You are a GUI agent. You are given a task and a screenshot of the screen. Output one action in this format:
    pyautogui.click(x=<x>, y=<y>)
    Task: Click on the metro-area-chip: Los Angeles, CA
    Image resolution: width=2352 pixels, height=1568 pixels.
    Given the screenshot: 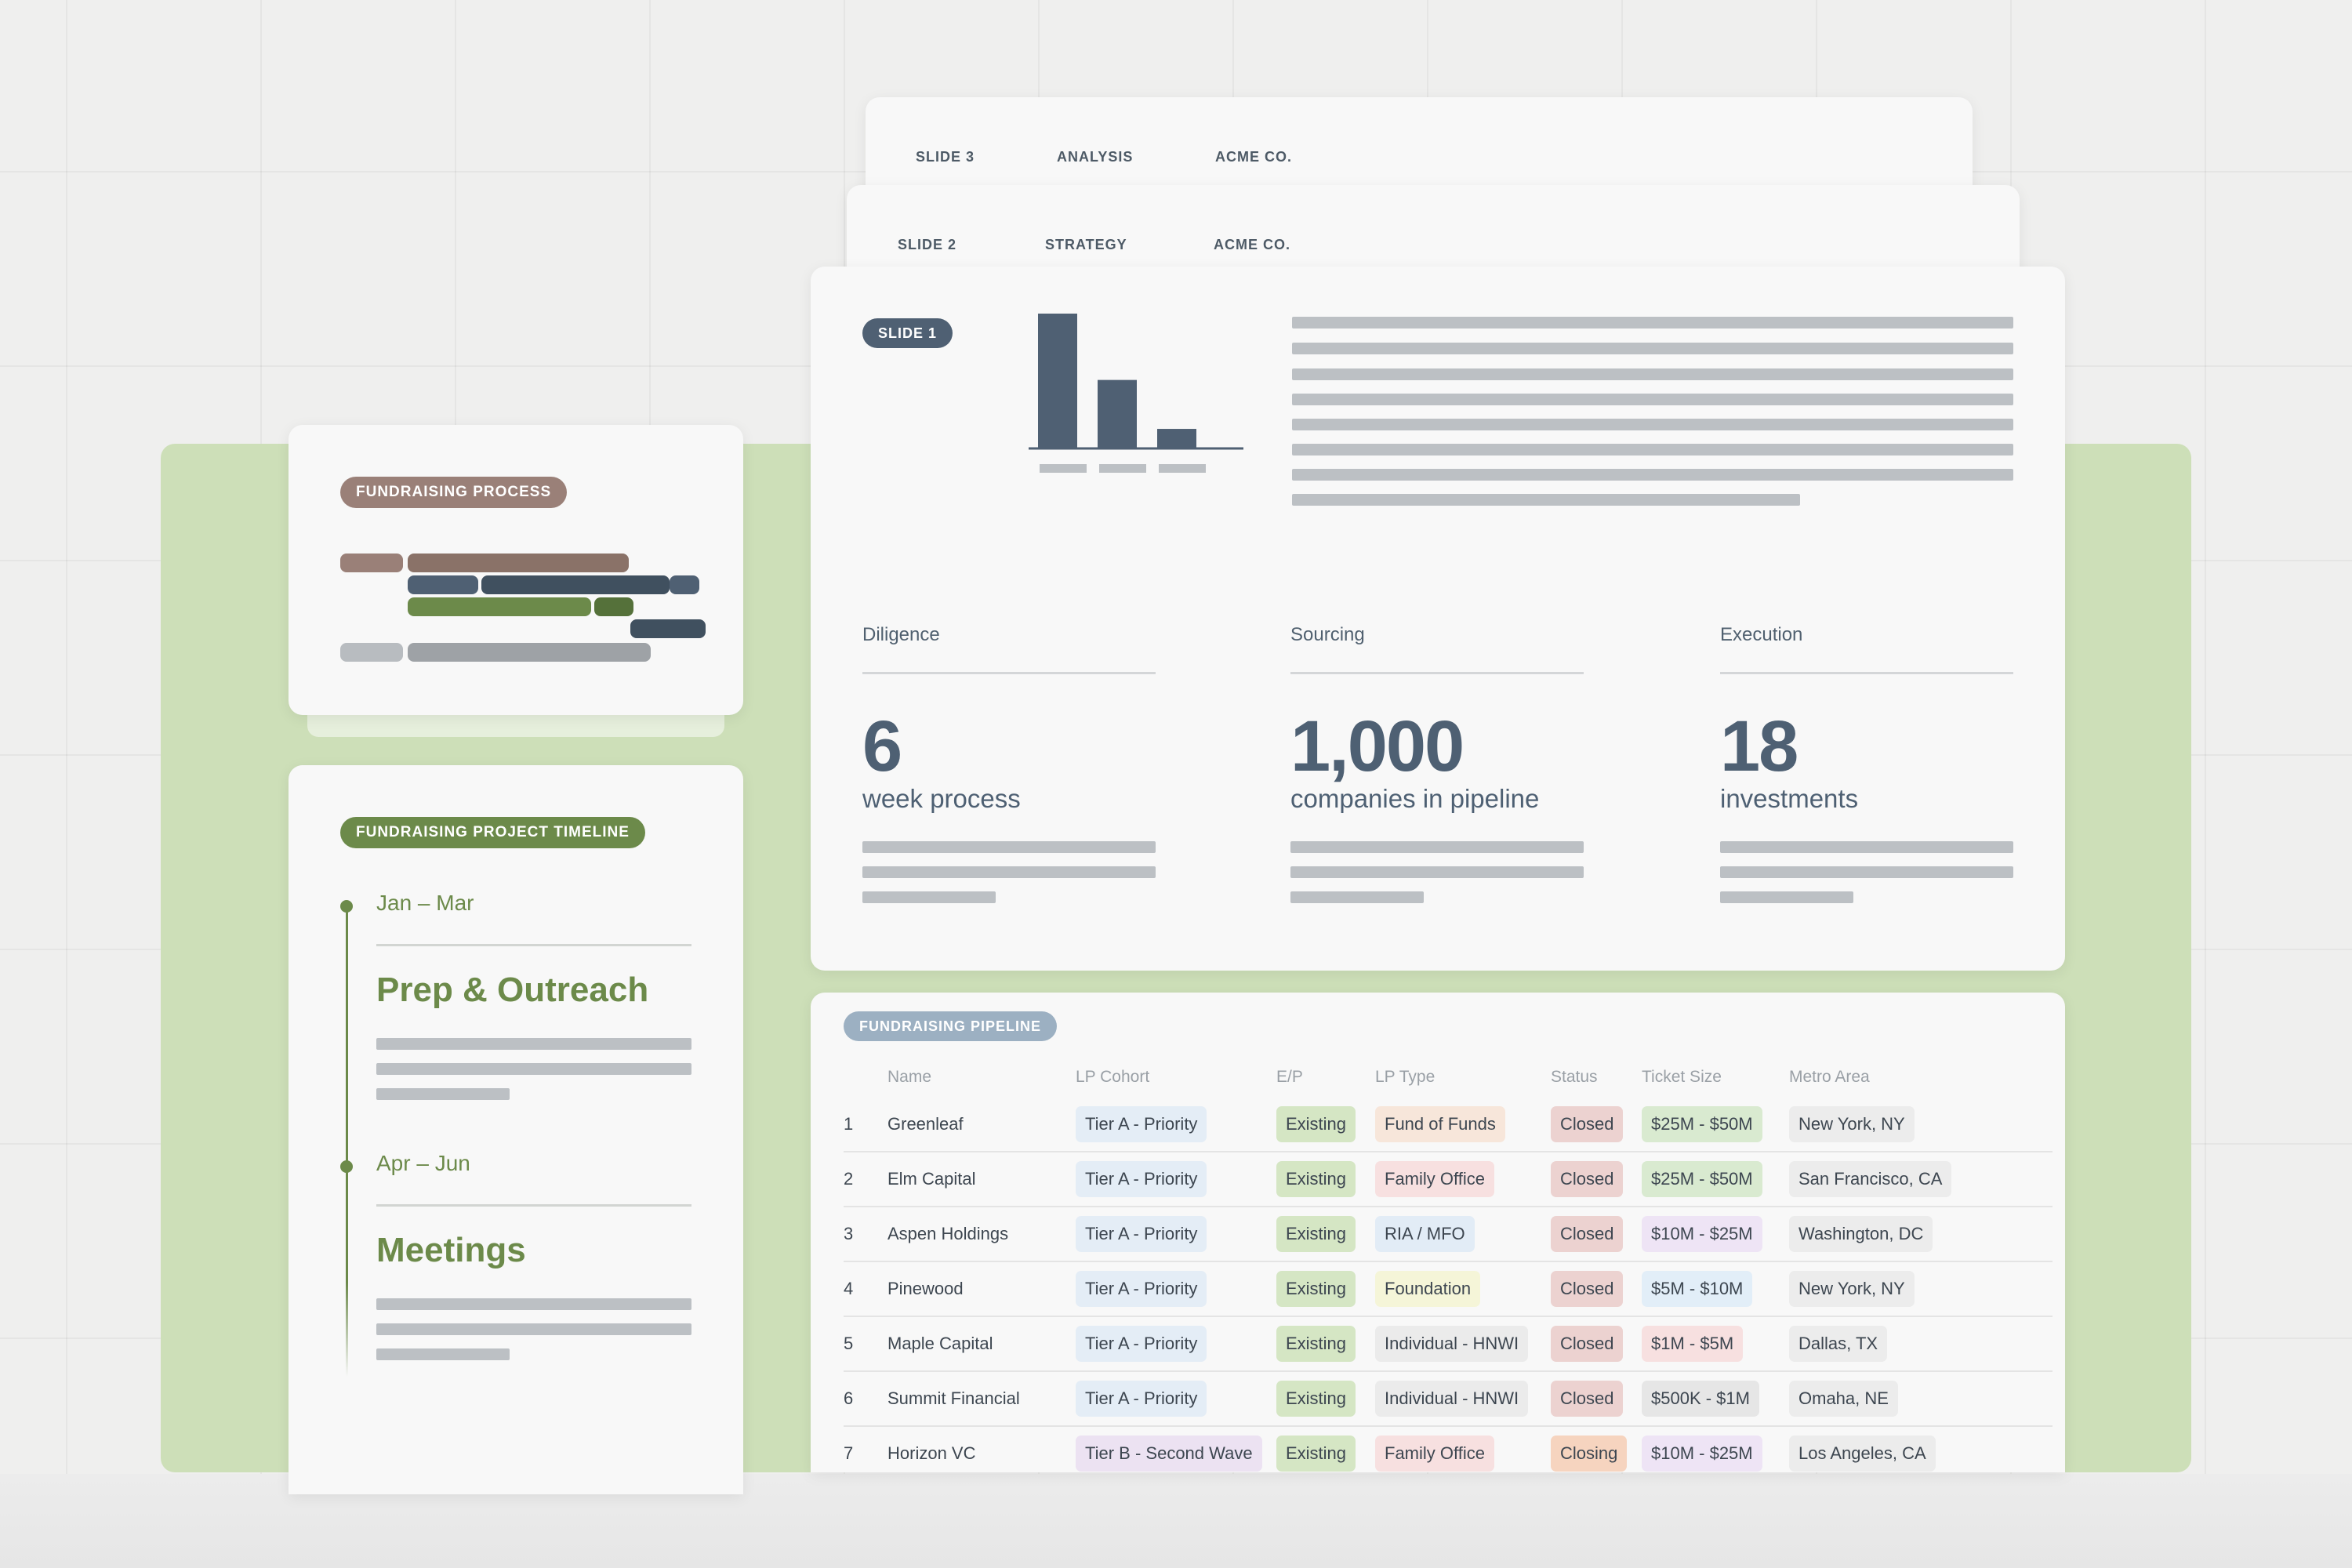 What is the action you would take?
    pyautogui.click(x=1863, y=1454)
    